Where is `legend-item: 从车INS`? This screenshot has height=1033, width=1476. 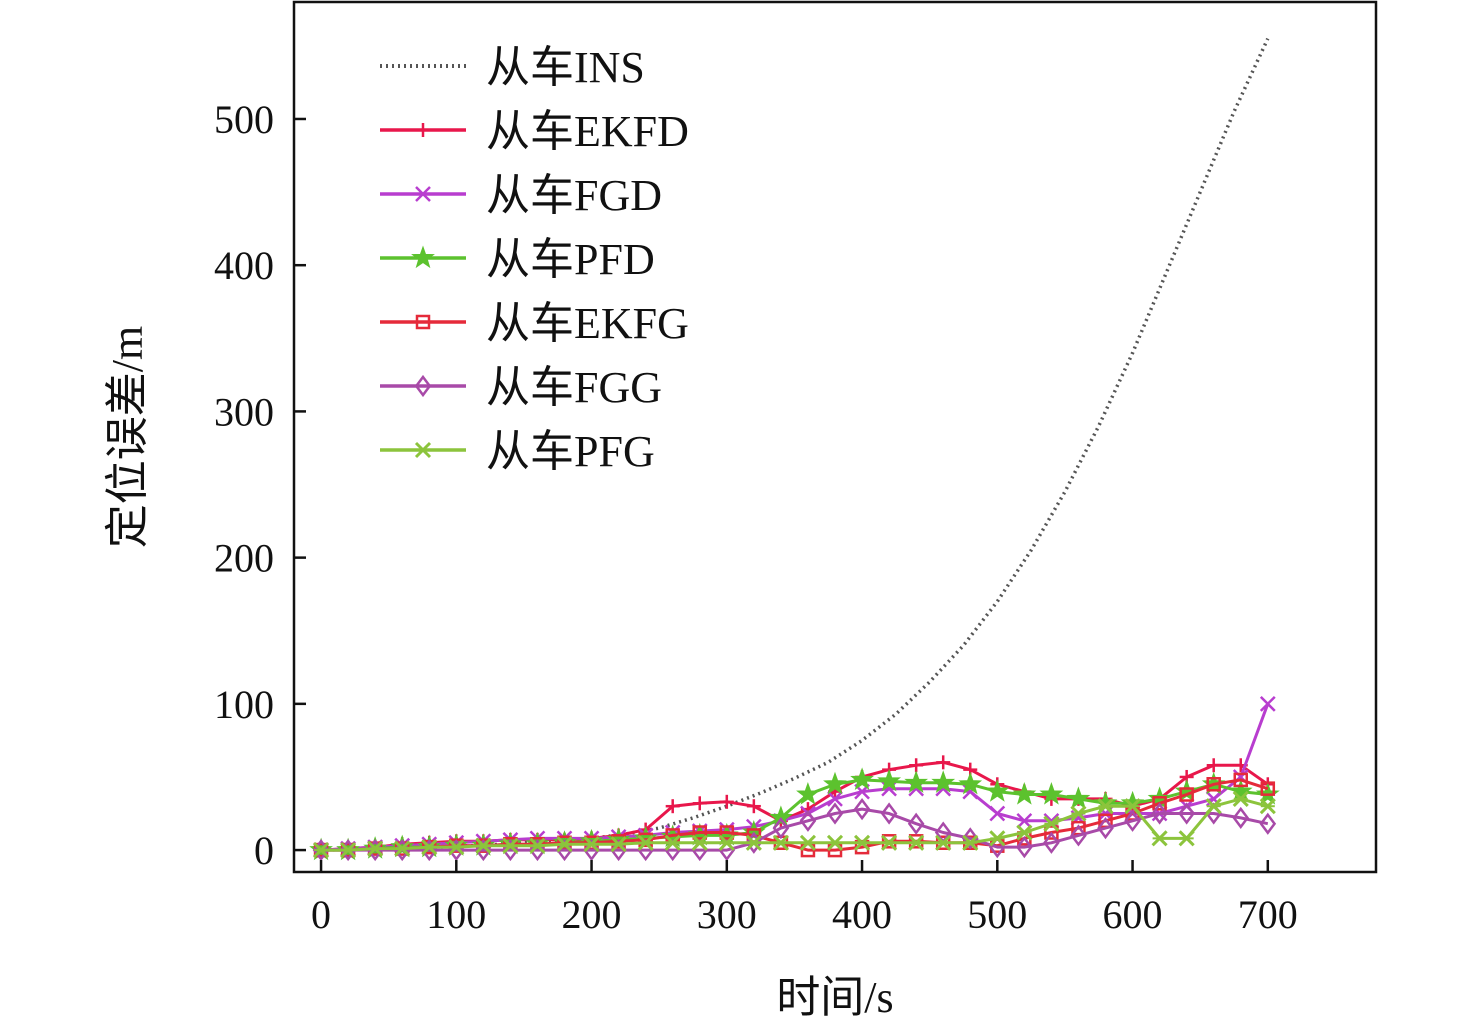
legend-item: 从车INS is located at coordinates (512, 67).